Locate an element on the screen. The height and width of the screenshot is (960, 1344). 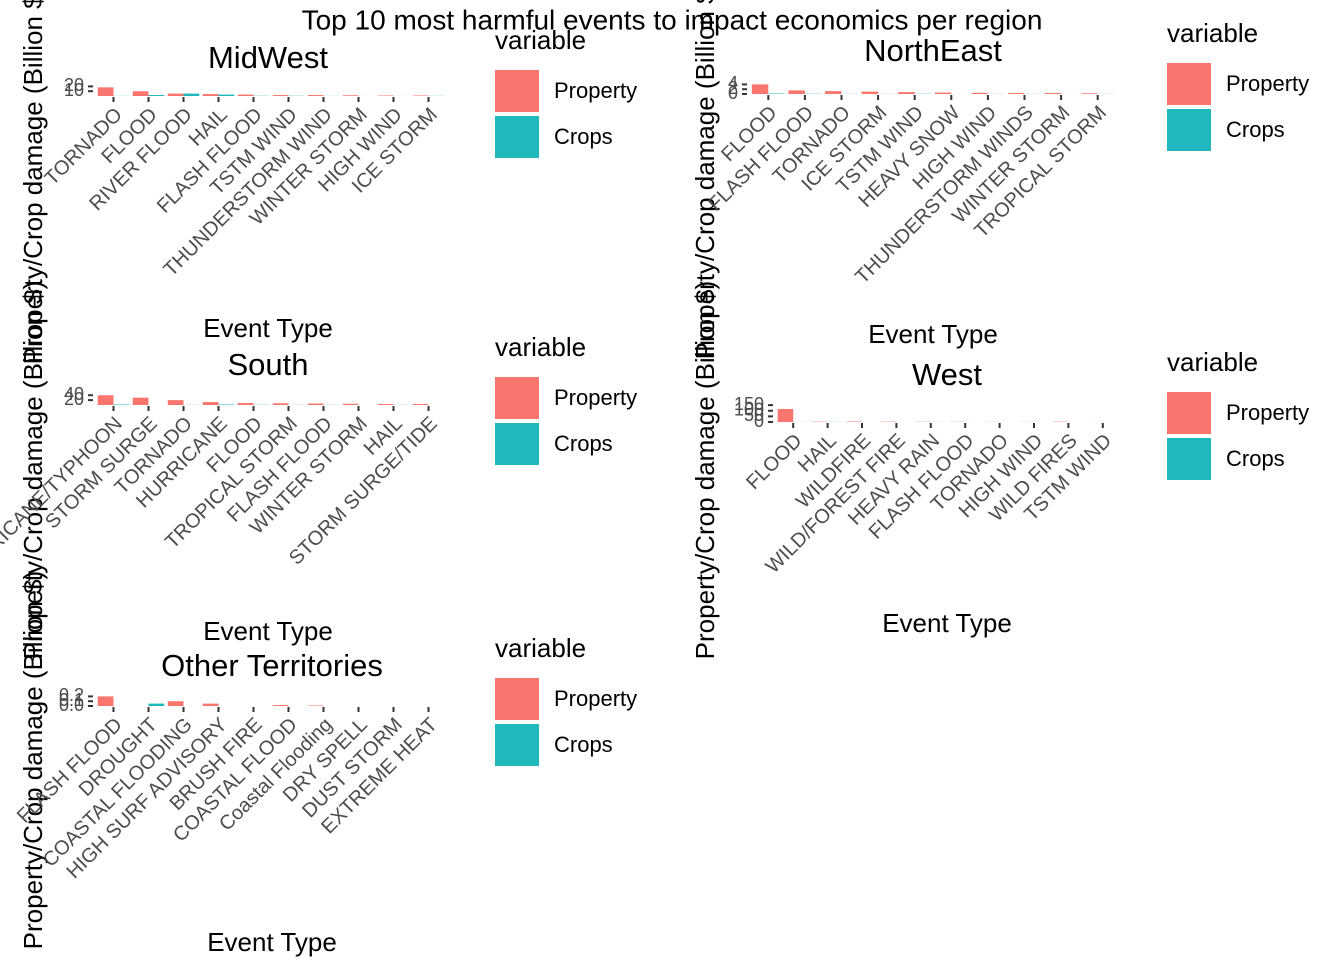
panel-title: NorthEast is located at coordinates (933, 50).